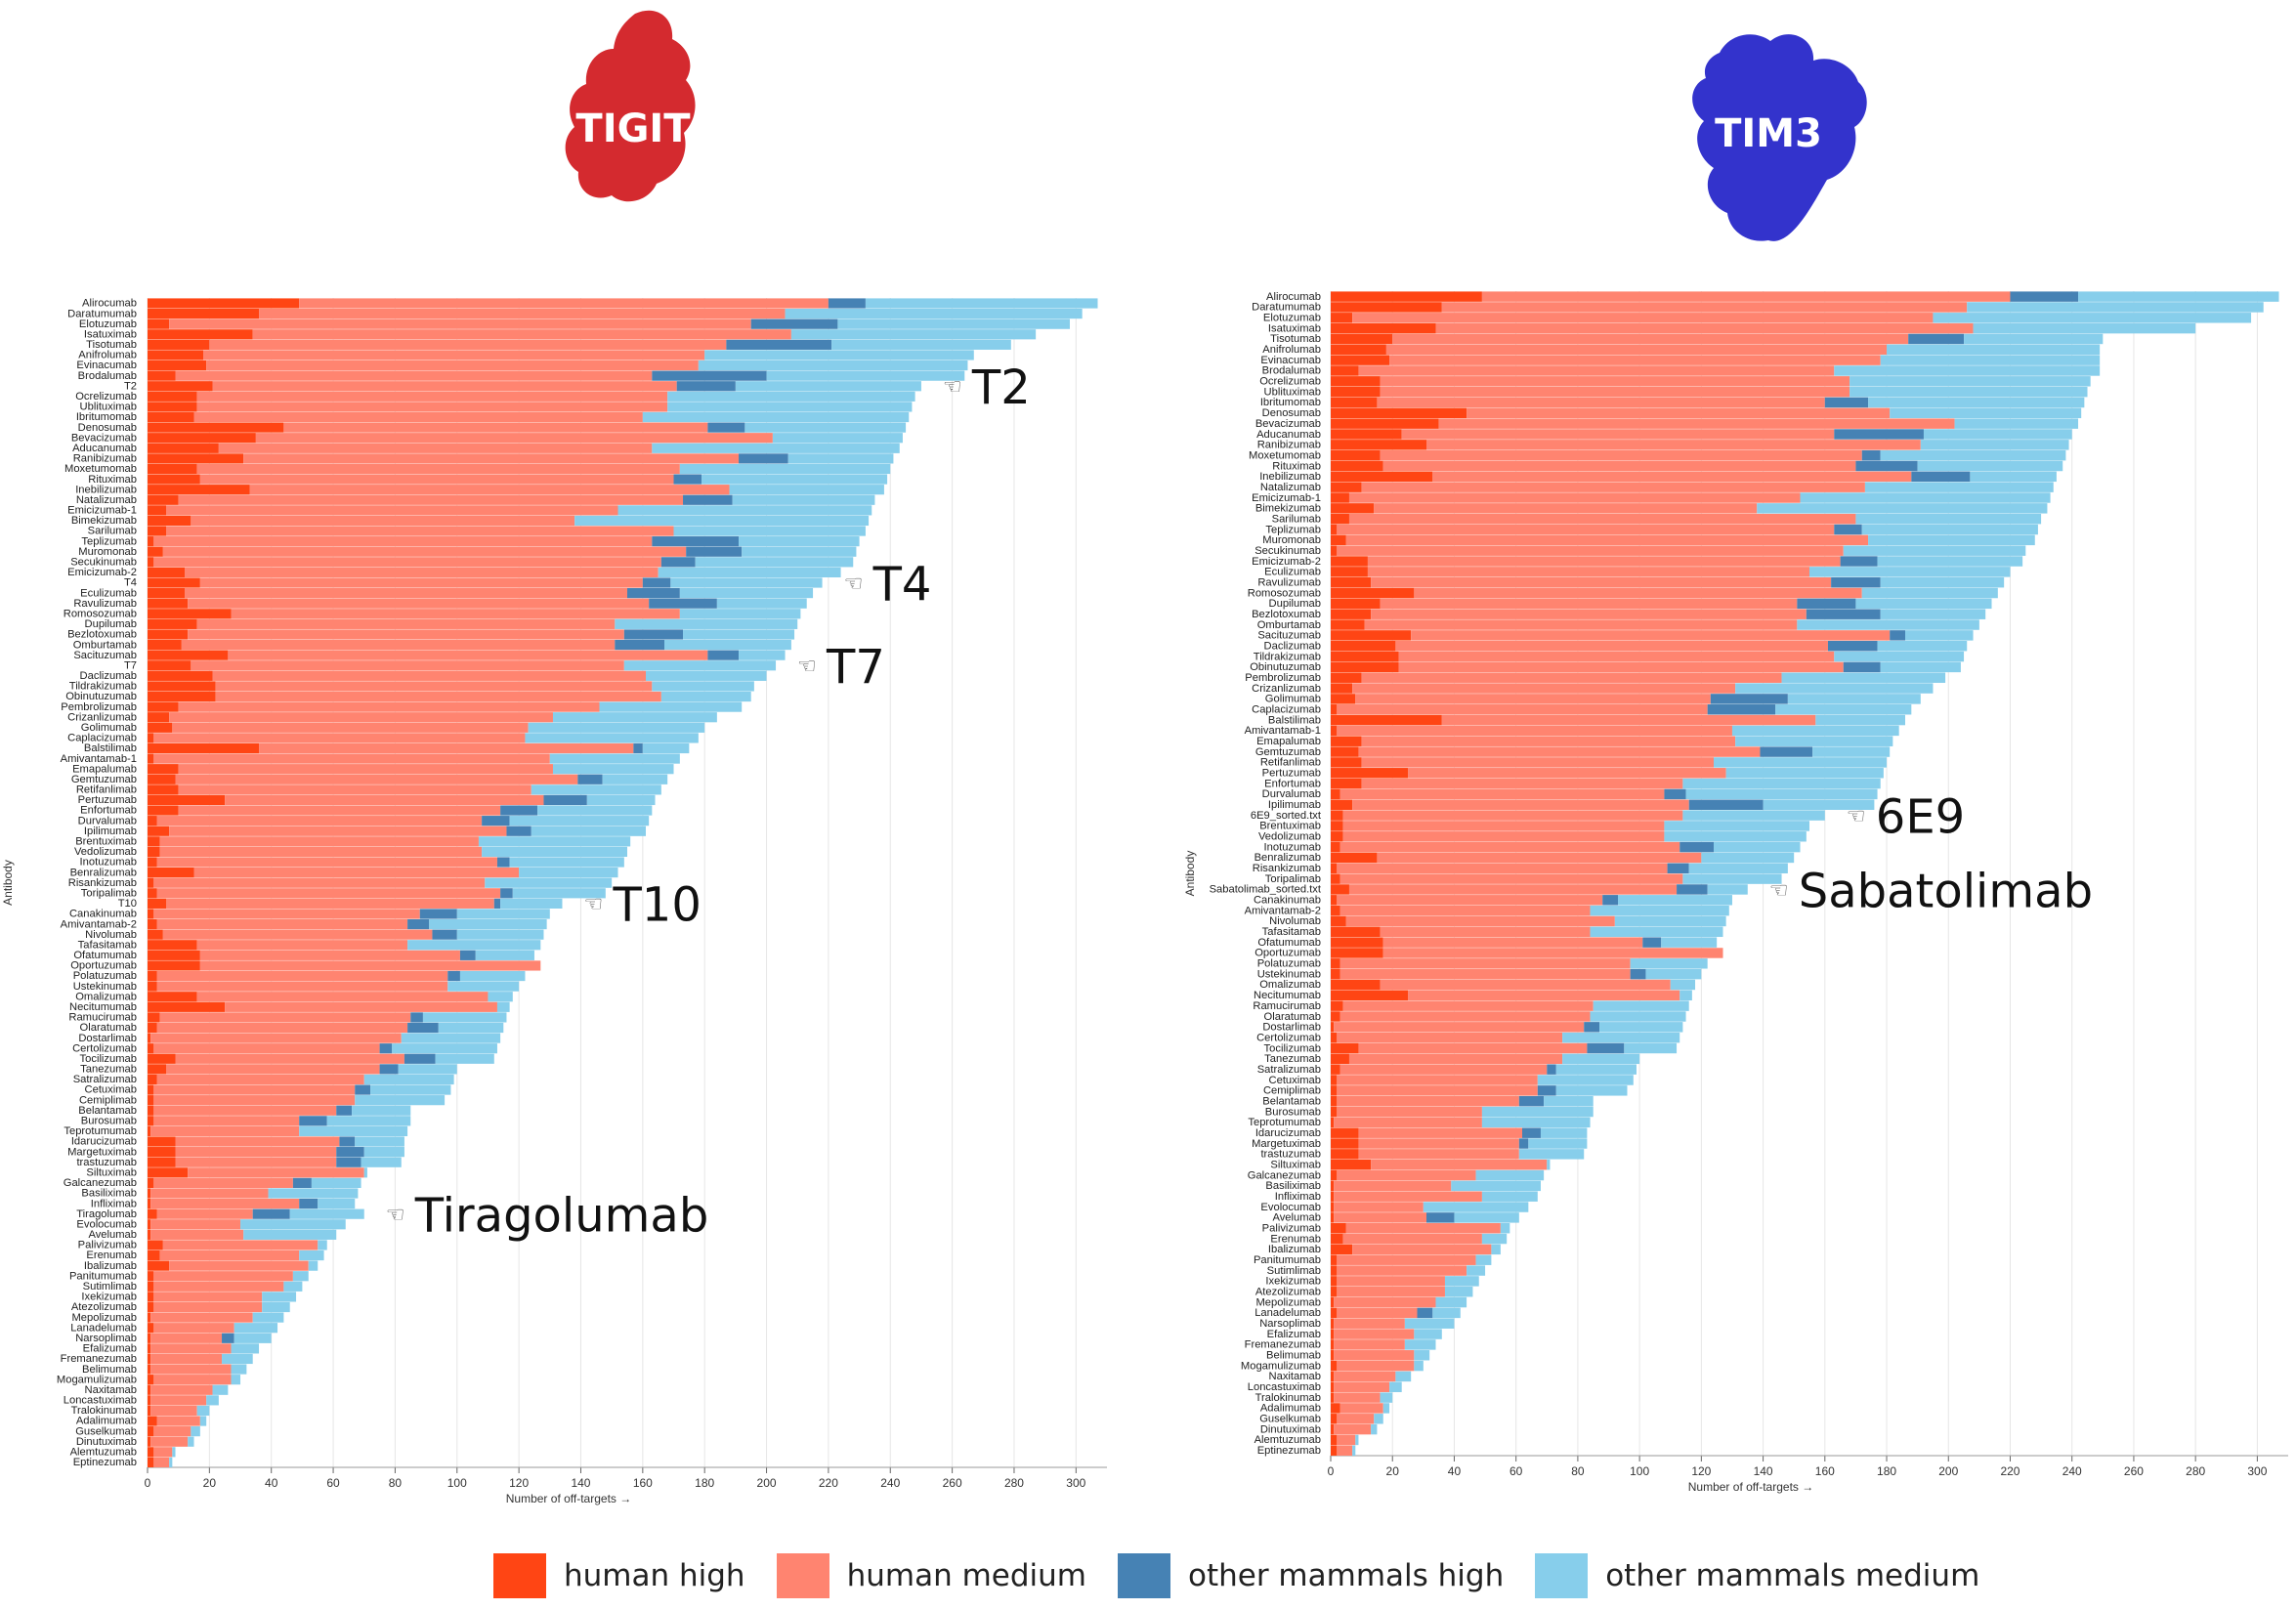 This screenshot has width=2296, height=1610. Describe the element at coordinates (106, 842) in the screenshot. I see `y-tick-label: Brentuximab` at that location.